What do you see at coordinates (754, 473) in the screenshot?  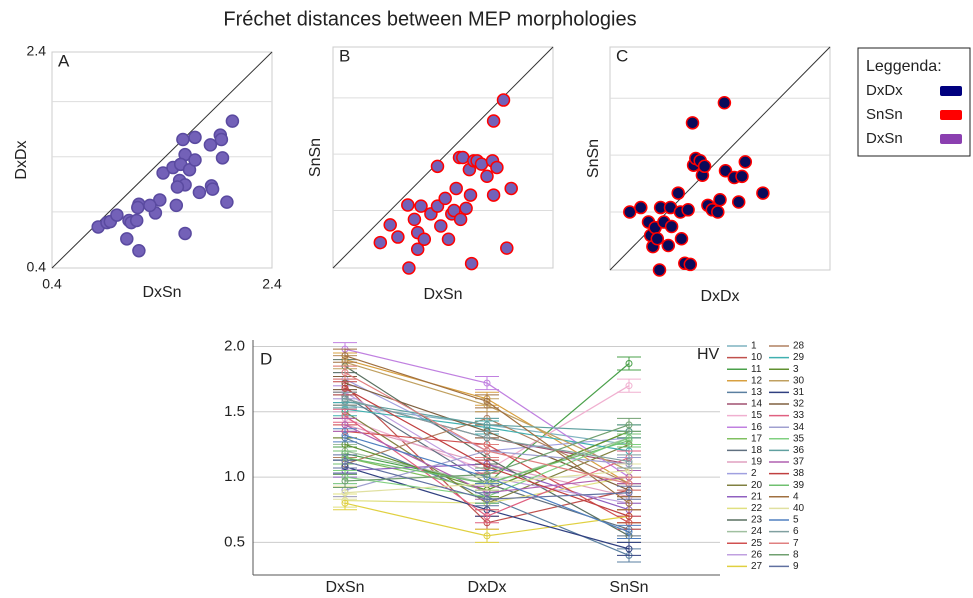 I see `legend-label: 2` at bounding box center [754, 473].